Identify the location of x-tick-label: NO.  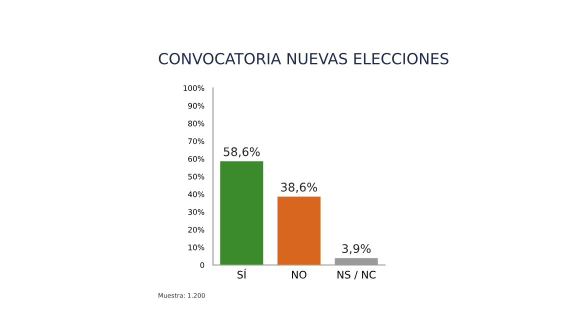
(299, 274).